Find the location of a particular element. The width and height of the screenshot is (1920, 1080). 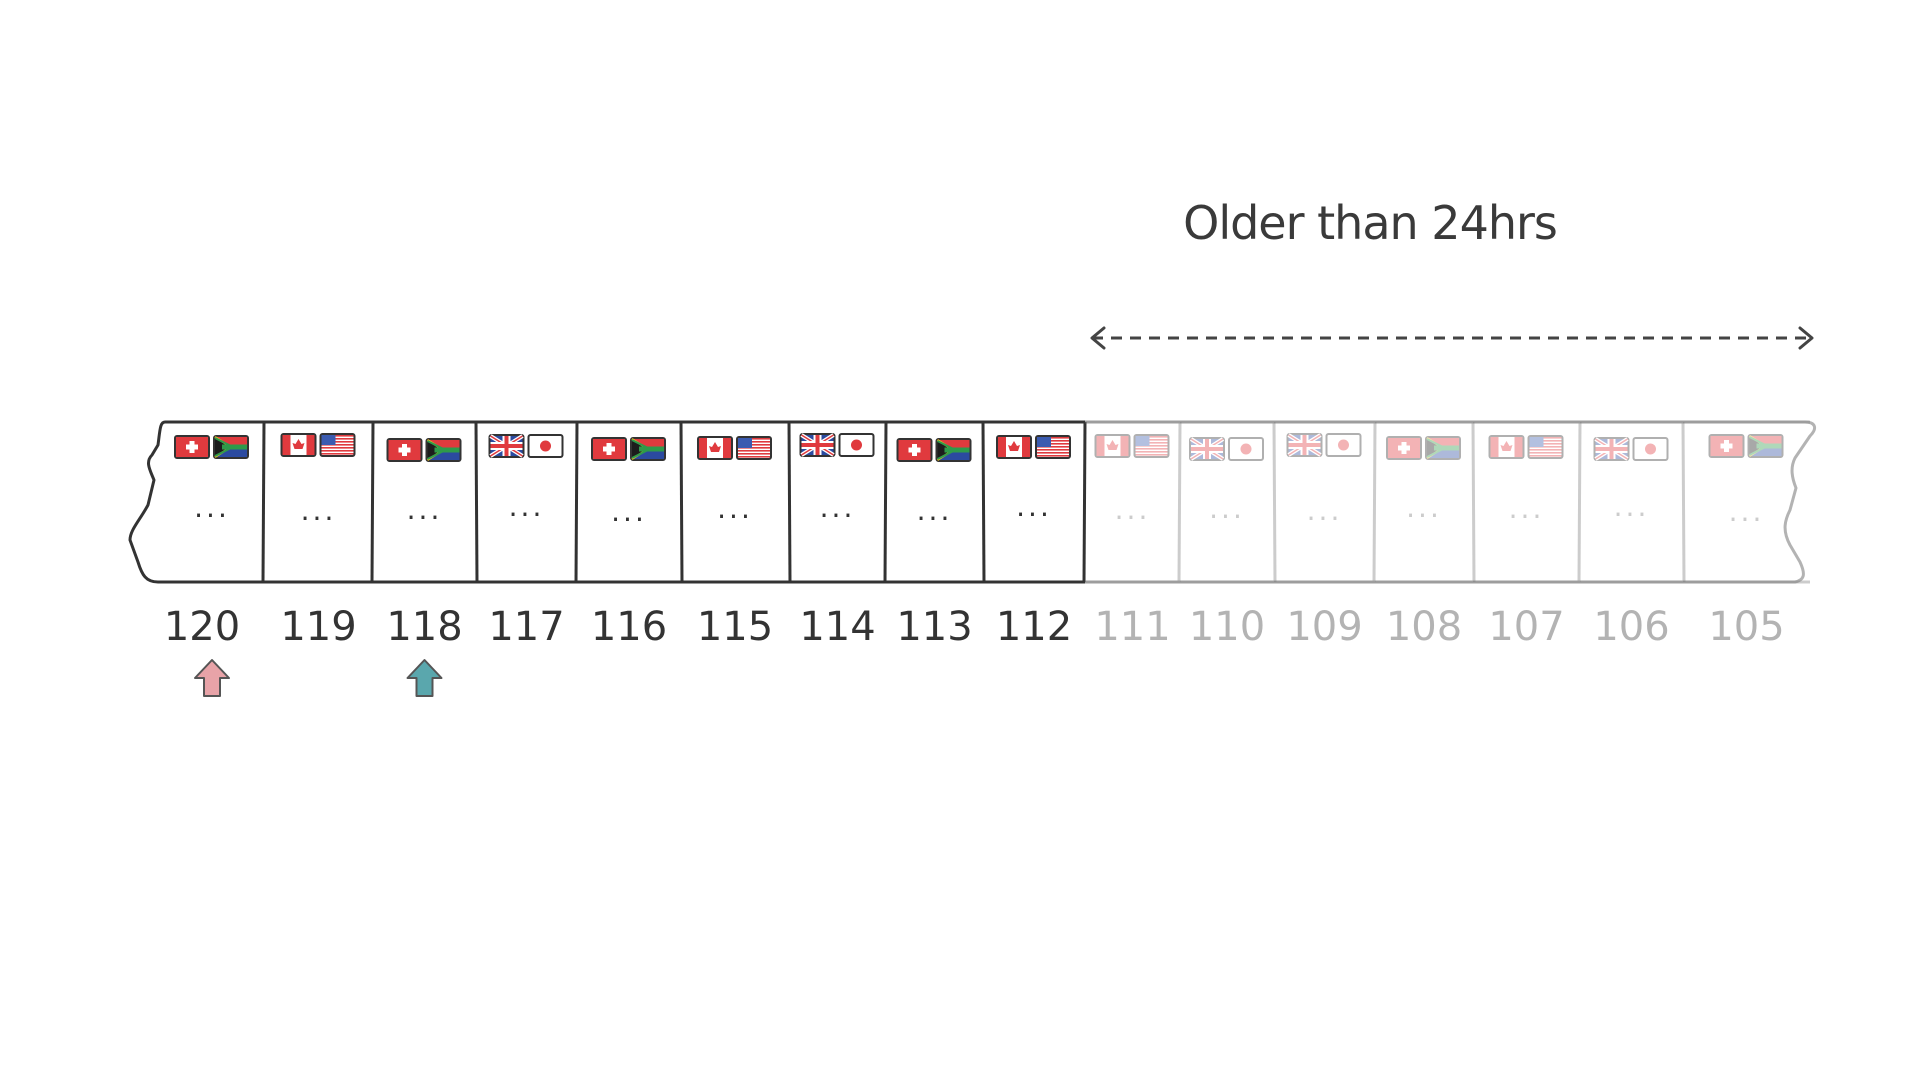

tape-outline-recent is located at coordinates (607, 502).